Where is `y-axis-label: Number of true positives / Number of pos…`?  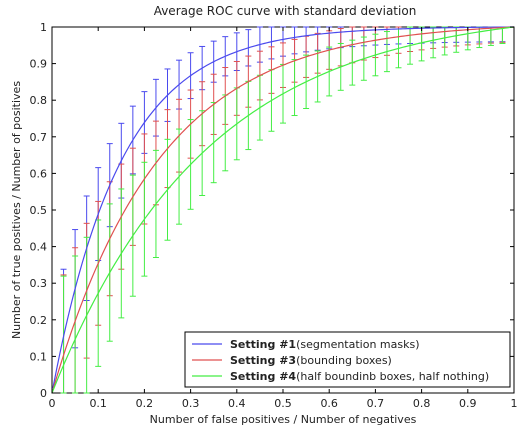
y-axis-label: Number of true positives / Number of pos… is located at coordinates (16, 210).